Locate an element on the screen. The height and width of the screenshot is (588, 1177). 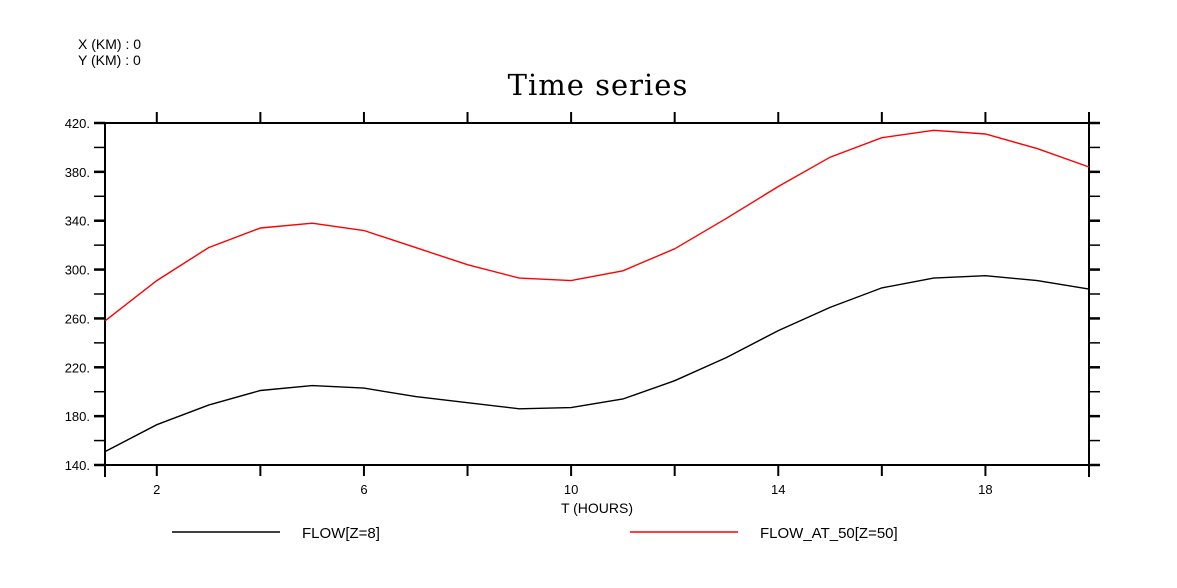
chart-title: Time series is located at coordinates (598, 85).